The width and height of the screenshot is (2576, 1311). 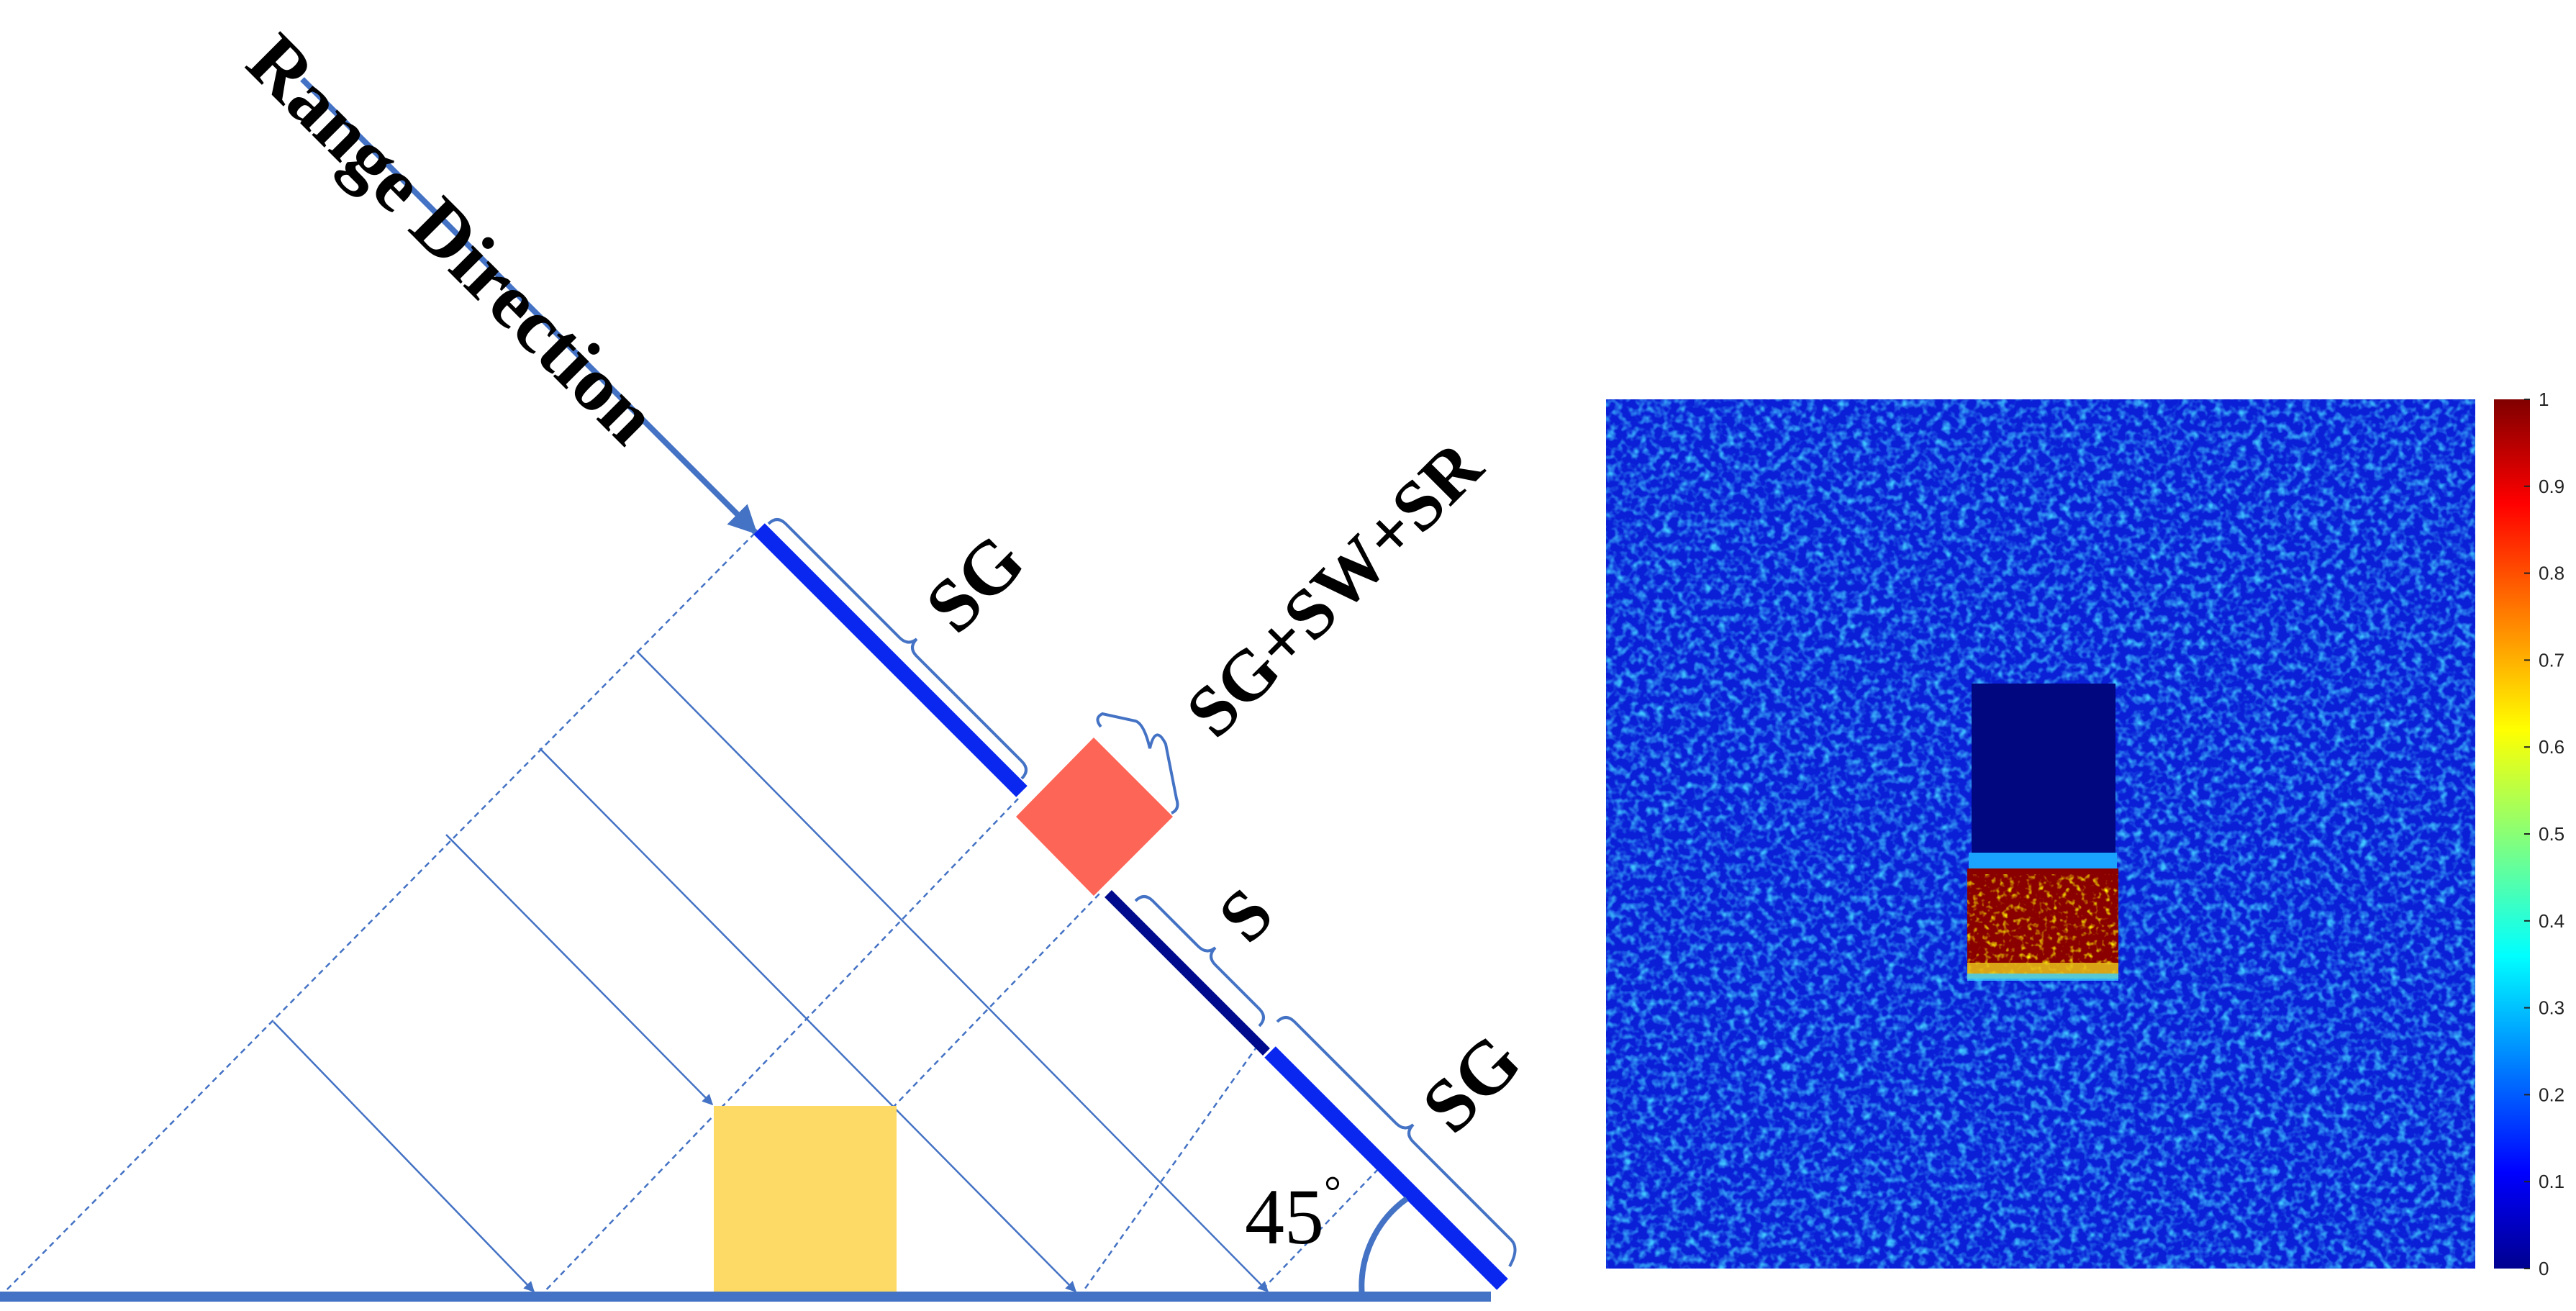 What do you see at coordinates (2042, 977) in the screenshot?
I see `object-bottom-fringe` at bounding box center [2042, 977].